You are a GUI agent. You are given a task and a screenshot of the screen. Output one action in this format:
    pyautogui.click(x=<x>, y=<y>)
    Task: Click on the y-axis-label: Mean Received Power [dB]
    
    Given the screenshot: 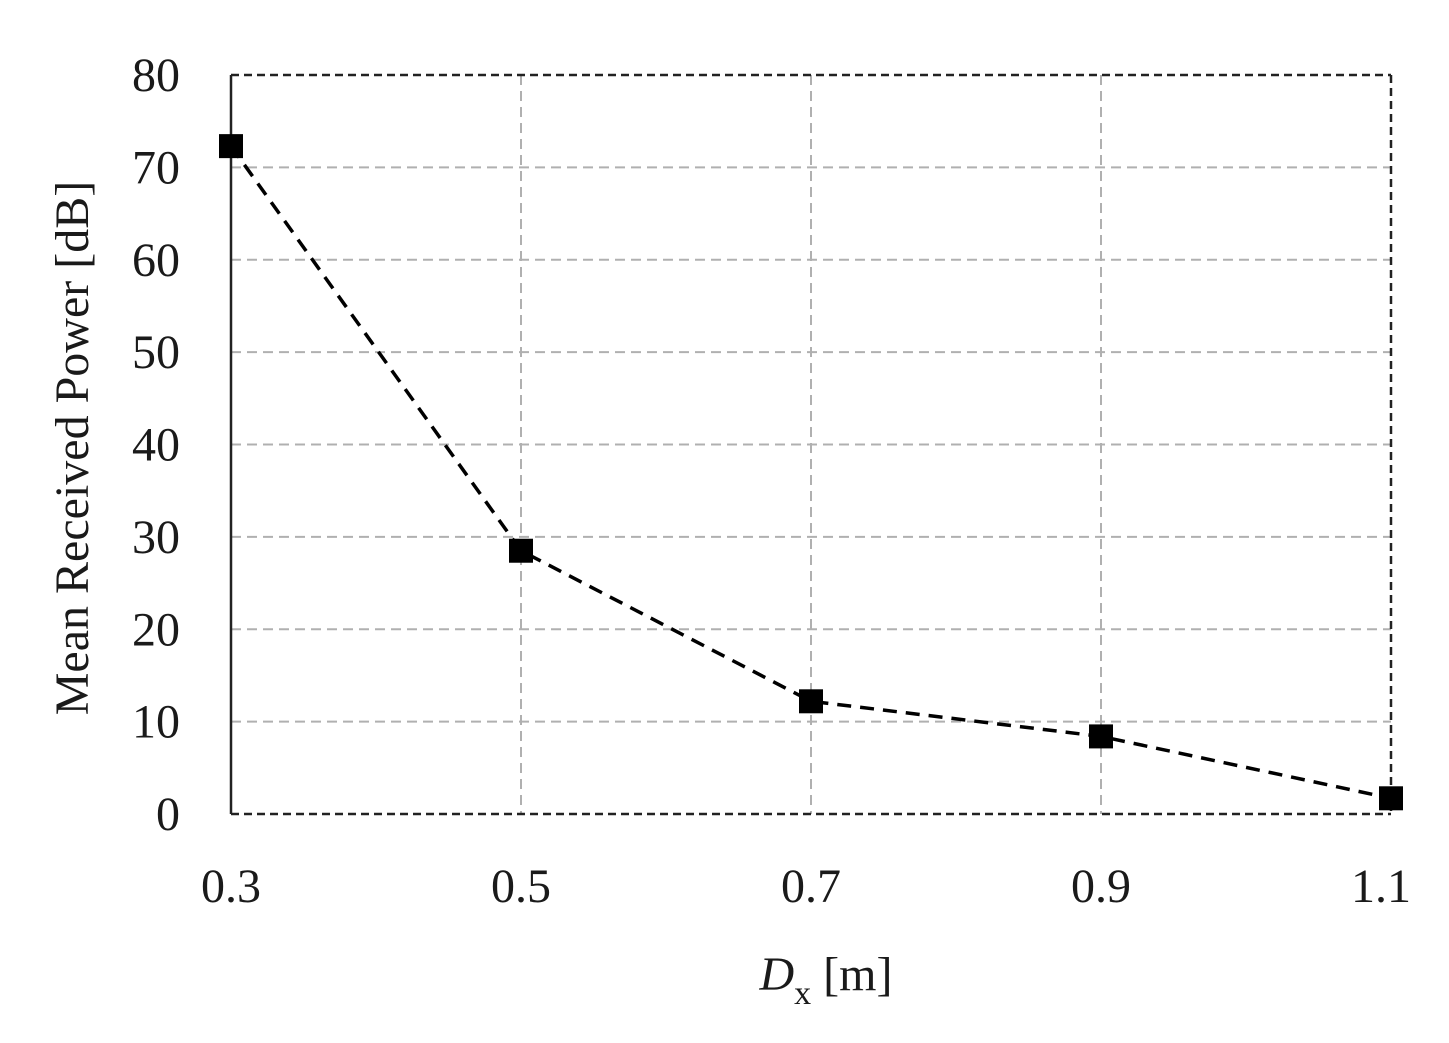 What is the action you would take?
    pyautogui.click(x=72, y=448)
    